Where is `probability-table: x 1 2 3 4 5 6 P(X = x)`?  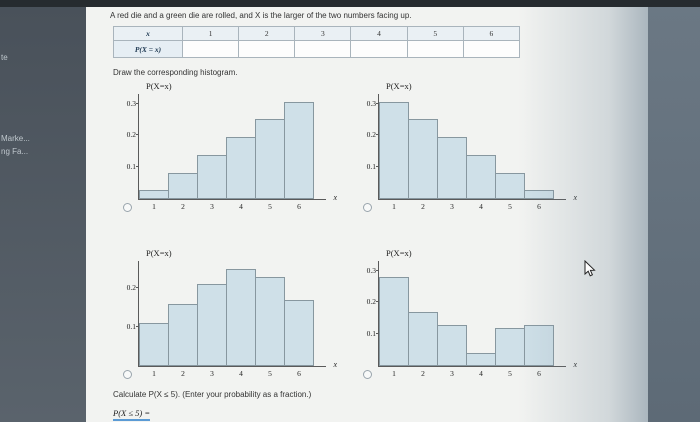
probability-table: x 1 2 3 4 5 6 P(X = x) is located at coordinates (317, 42).